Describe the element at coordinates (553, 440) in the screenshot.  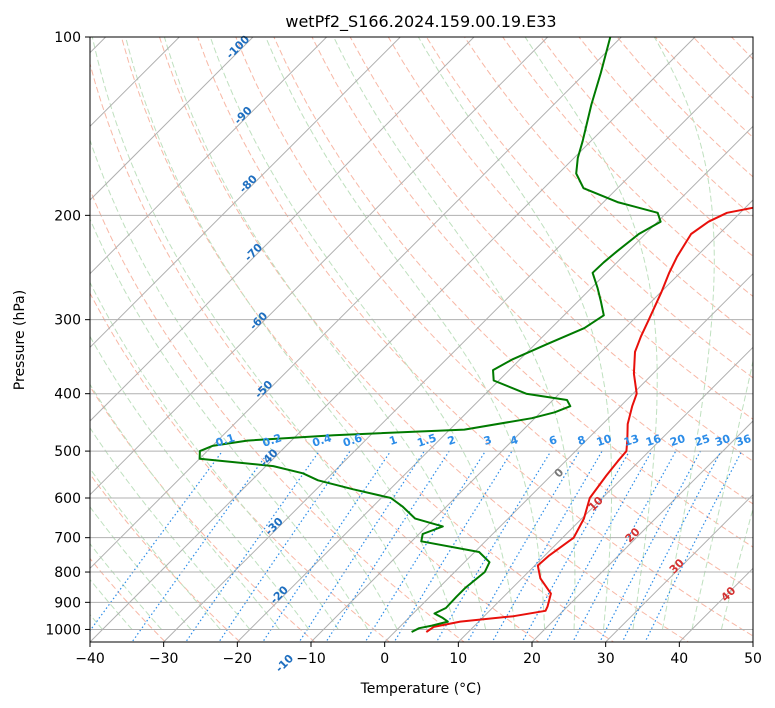
I see `mixing-ratio-label: 6` at that location.